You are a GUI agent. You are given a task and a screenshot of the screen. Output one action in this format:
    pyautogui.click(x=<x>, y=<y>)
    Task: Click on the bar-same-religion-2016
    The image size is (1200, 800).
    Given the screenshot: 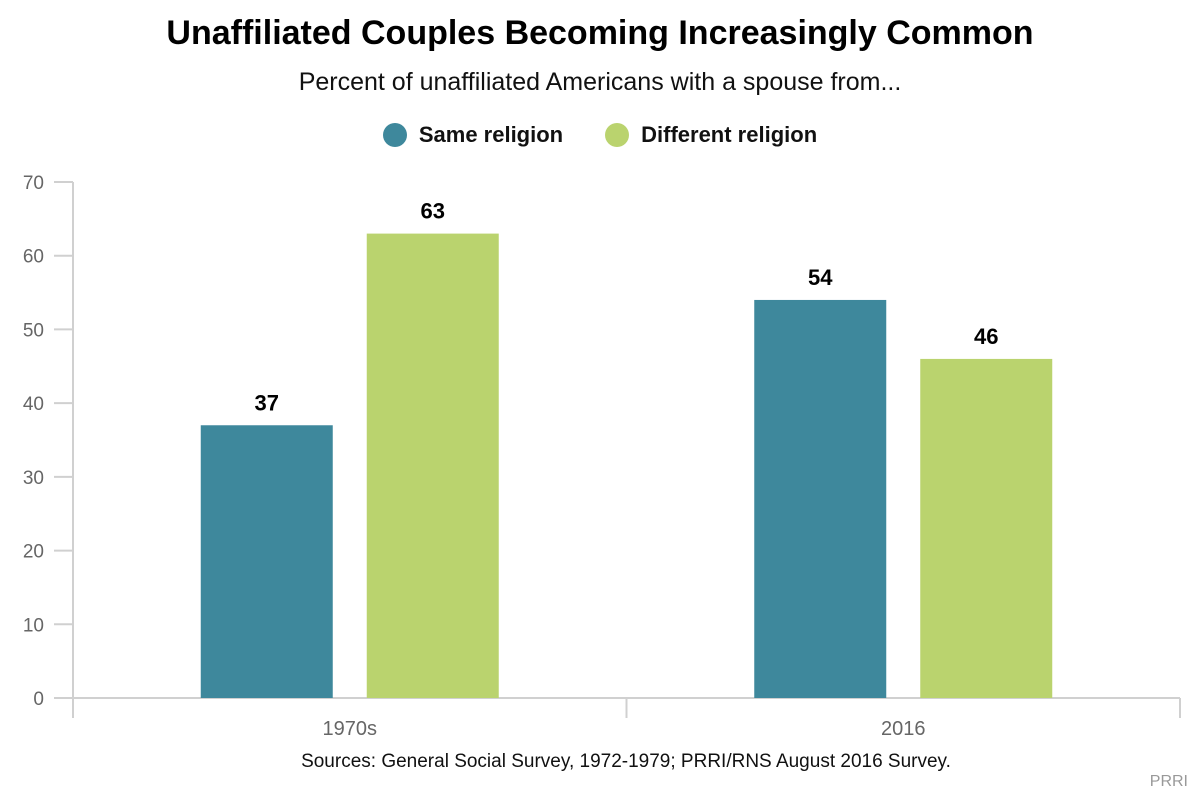 What is the action you would take?
    pyautogui.click(x=820, y=498)
    